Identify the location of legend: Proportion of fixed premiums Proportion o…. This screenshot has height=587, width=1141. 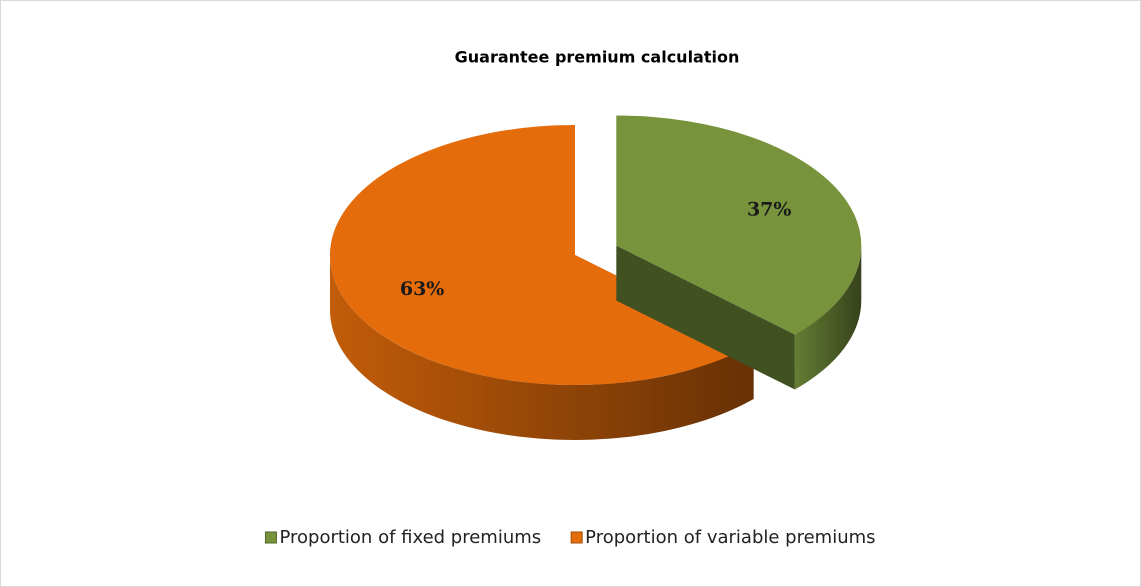
(570, 537).